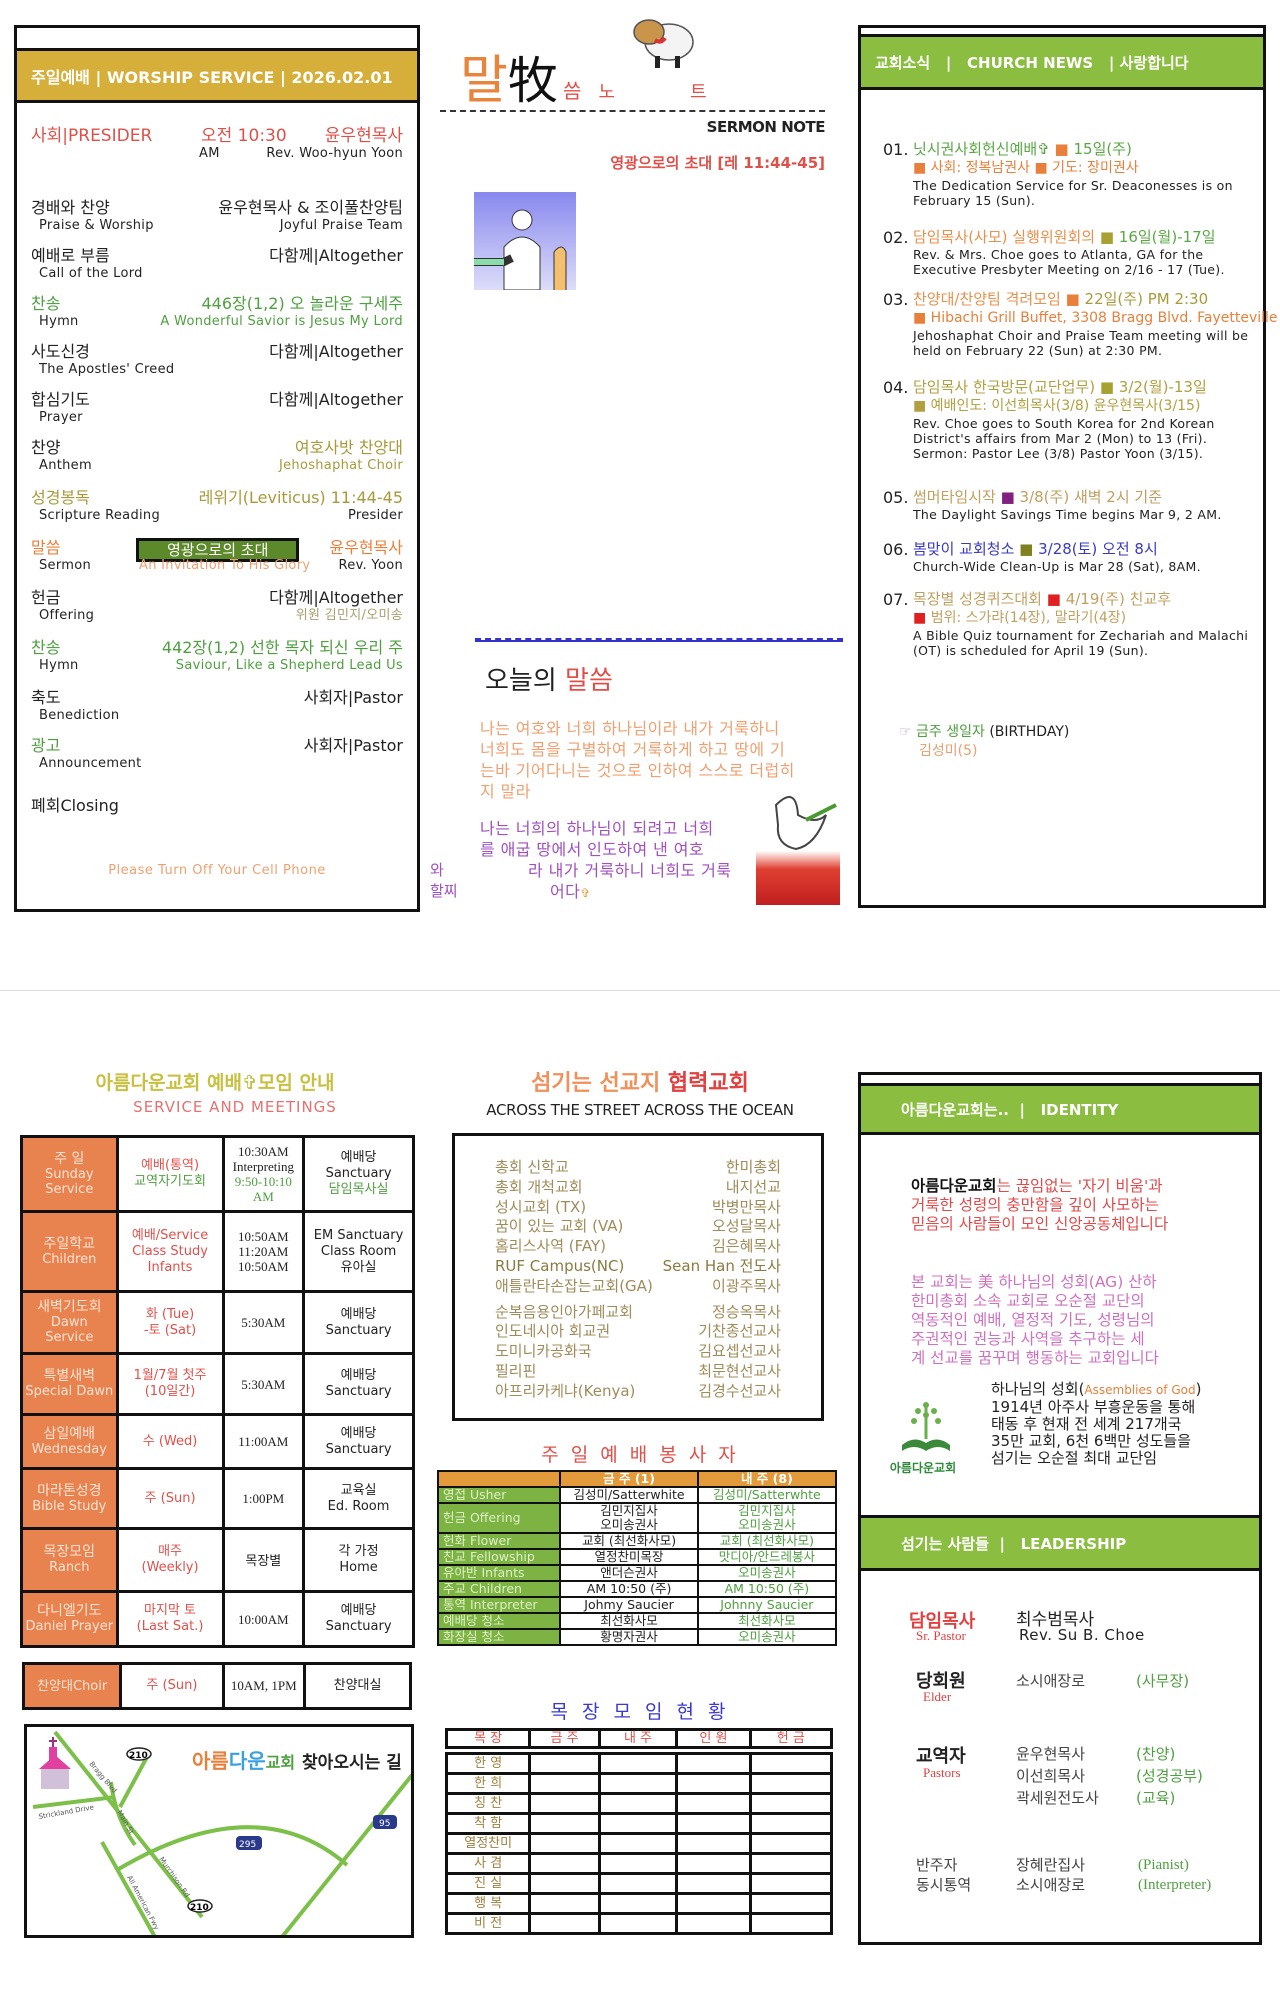 Image resolution: width=1280 pixels, height=1989 pixels. Describe the element at coordinates (1081, 149) in the screenshot. I see `news-title: 닛시권사회헌신예배✞ ■ 15일(주)` at that location.